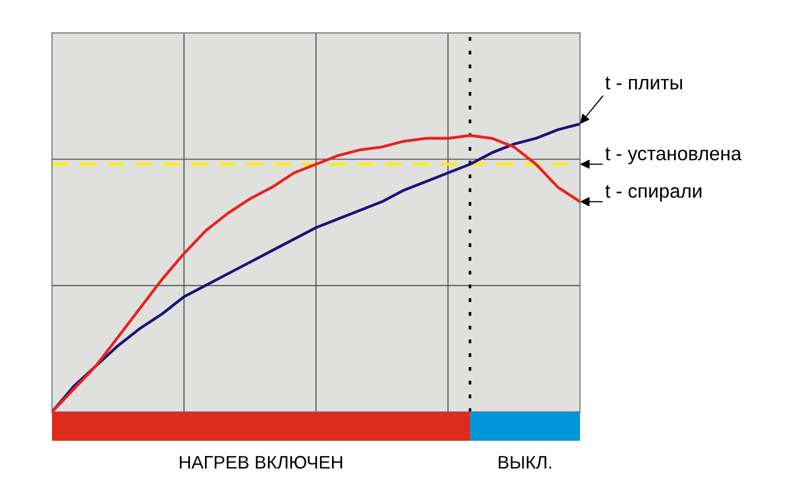 Image resolution: width=800 pixels, height=491 pixels. What do you see at coordinates (653, 193) in the screenshot?
I see `series-label: t - спирали` at bounding box center [653, 193].